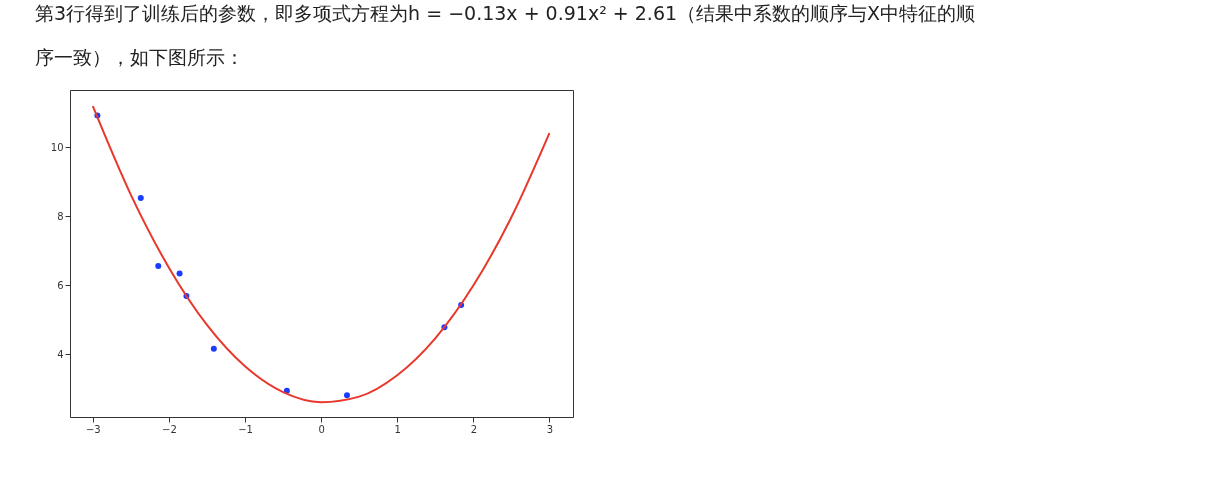 The image size is (1206, 503). What do you see at coordinates (550, 429) in the screenshot?
I see `x-tick-label: 3` at bounding box center [550, 429].